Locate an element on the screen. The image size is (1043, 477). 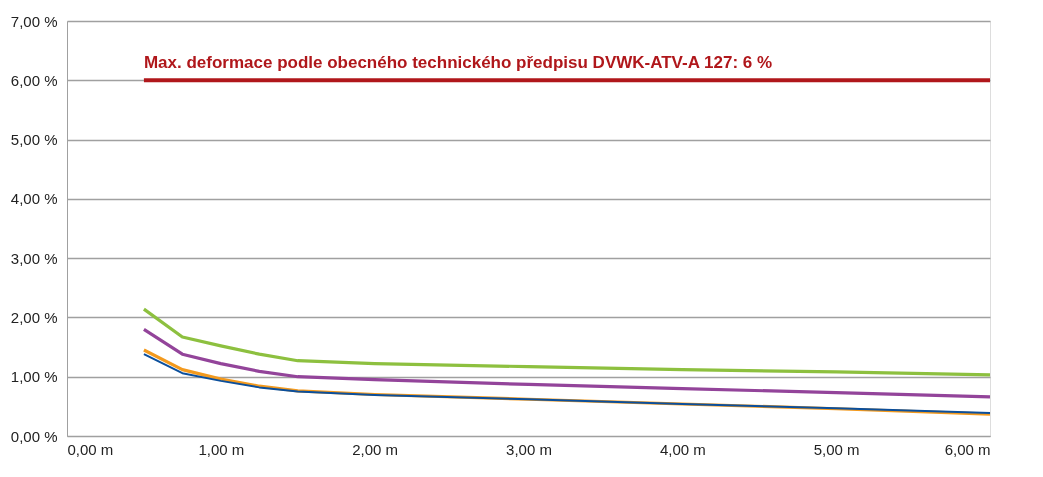
x-tick-label: 6,00 m is located at coordinates (967, 449).